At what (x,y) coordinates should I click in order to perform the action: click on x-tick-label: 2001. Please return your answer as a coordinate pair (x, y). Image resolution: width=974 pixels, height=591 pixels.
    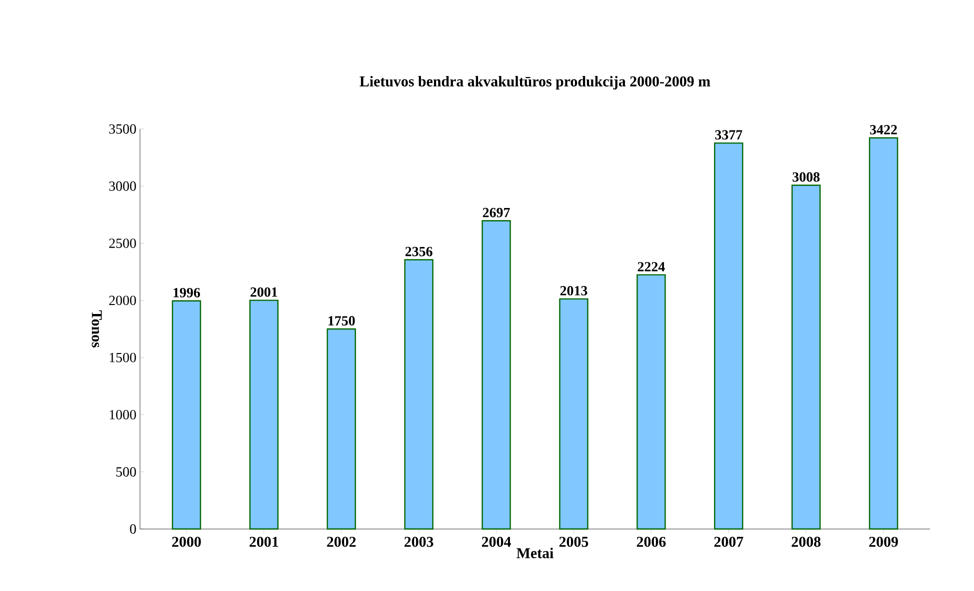
    Looking at the image, I should click on (264, 541).